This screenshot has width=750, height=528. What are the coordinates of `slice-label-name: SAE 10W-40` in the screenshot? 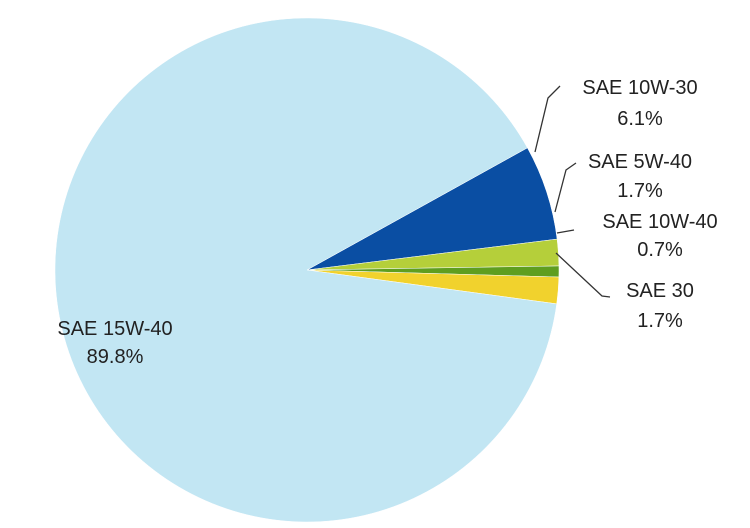 It's located at (659, 222).